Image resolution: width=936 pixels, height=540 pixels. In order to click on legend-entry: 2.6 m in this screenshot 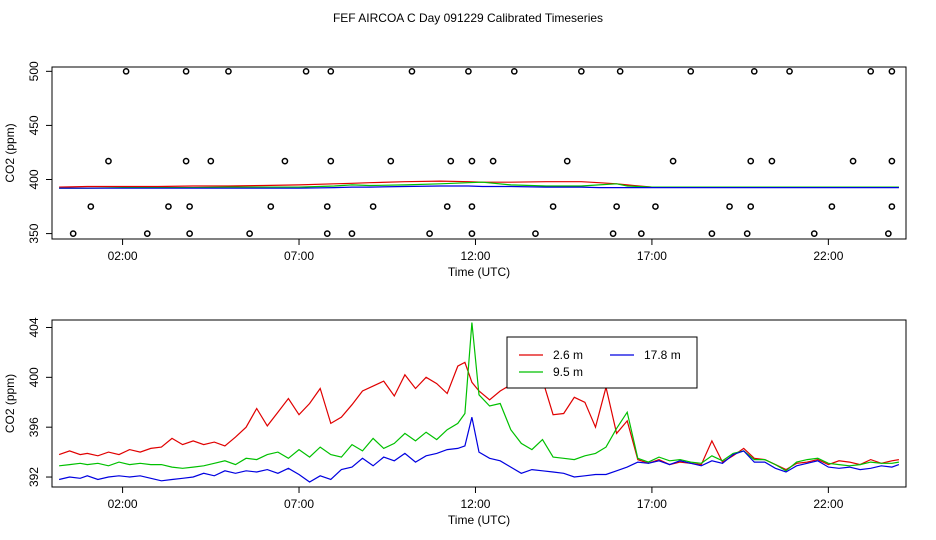, I will do `click(568, 355)`.